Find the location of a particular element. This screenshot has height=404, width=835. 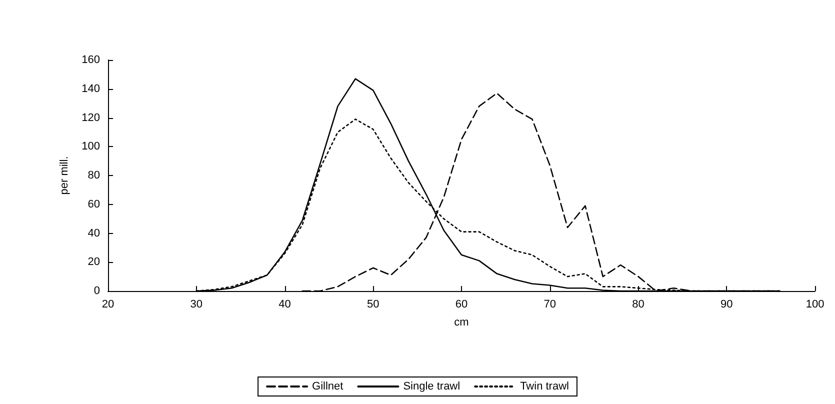

y-tick-label: 20 is located at coordinates (94, 262).